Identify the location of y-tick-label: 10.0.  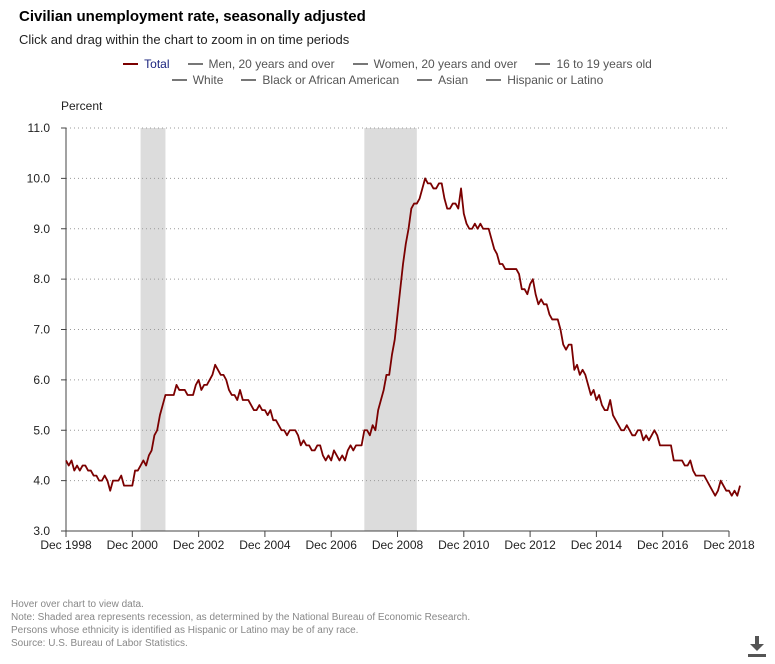
(39, 178).